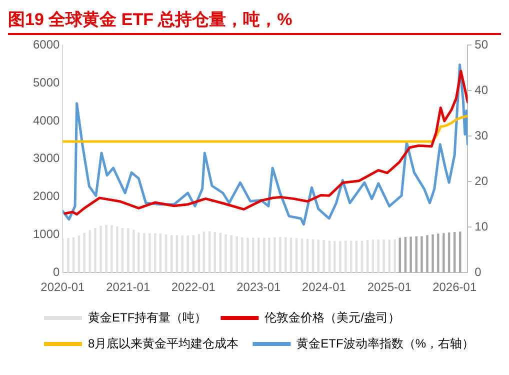  I want to click on y2-tick-label: 50, so click(481, 45).